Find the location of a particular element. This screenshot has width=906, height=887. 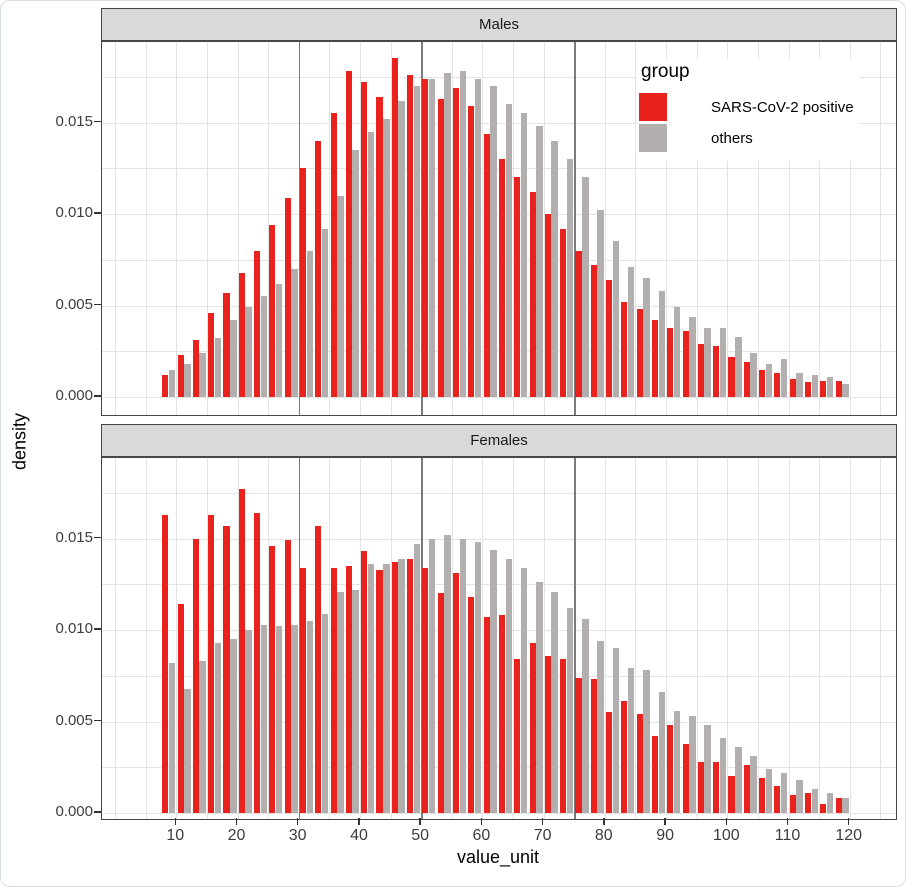

legend-label-others: others is located at coordinates (732, 138).